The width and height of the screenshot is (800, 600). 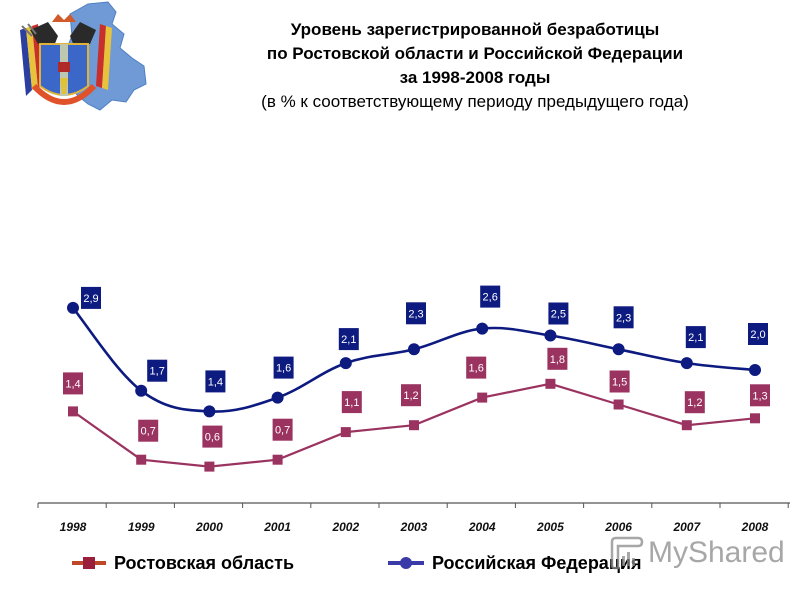 I want to click on legend-item-russia: Российская Федерация, so click(x=514, y=563).